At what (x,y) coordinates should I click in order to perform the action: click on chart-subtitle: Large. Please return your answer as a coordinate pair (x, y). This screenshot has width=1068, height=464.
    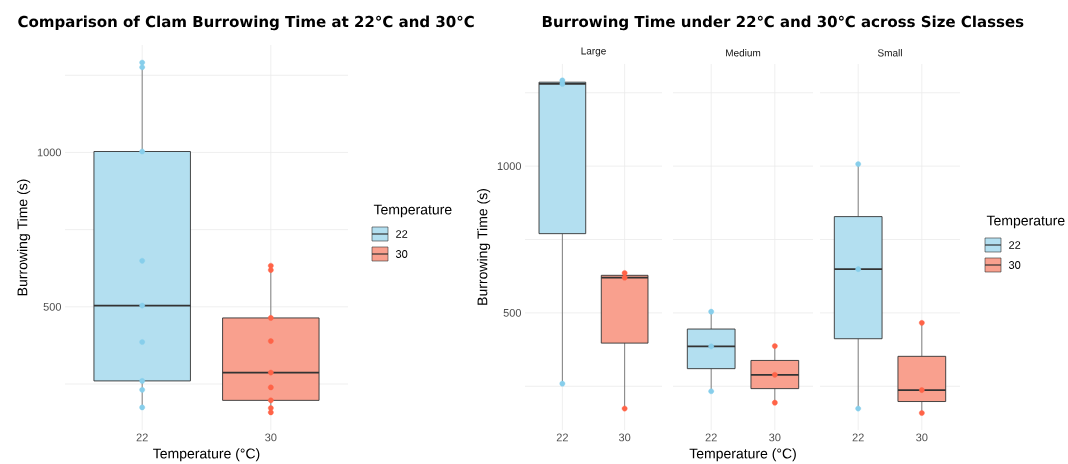
    Looking at the image, I should click on (593, 52).